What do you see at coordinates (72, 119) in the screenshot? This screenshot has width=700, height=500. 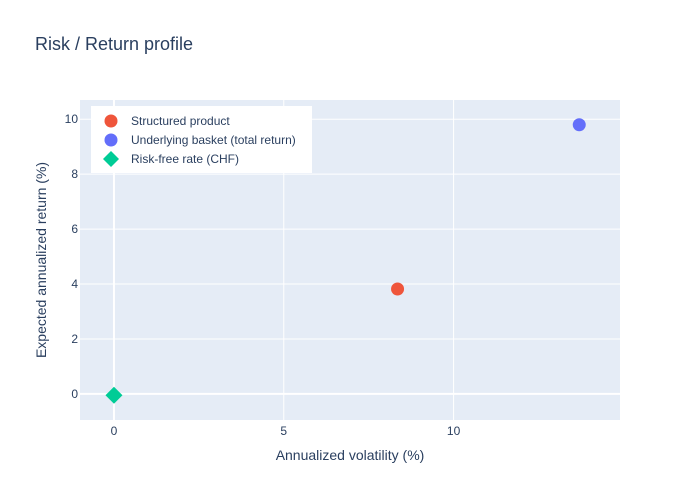 I see `y-tick-label: 10` at bounding box center [72, 119].